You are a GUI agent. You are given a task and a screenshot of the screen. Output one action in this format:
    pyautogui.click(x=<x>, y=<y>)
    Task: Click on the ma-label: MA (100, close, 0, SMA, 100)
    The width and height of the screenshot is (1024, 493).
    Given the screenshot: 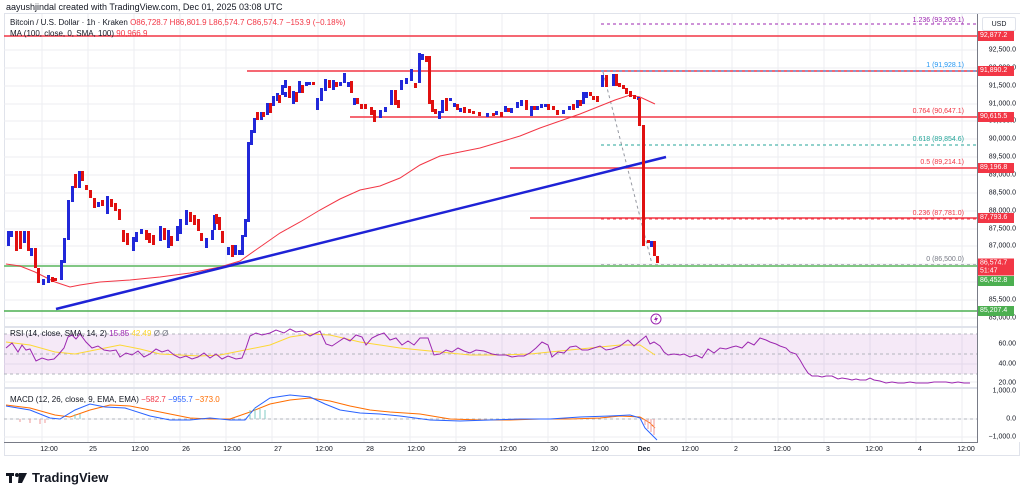 What is the action you would take?
    pyautogui.click(x=62, y=33)
    